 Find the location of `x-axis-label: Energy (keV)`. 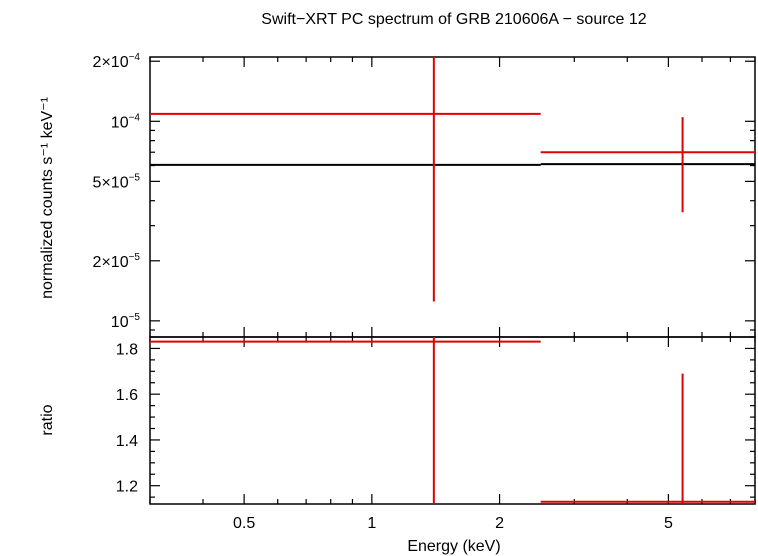

x-axis-label: Energy (keV) is located at coordinates (453, 546).